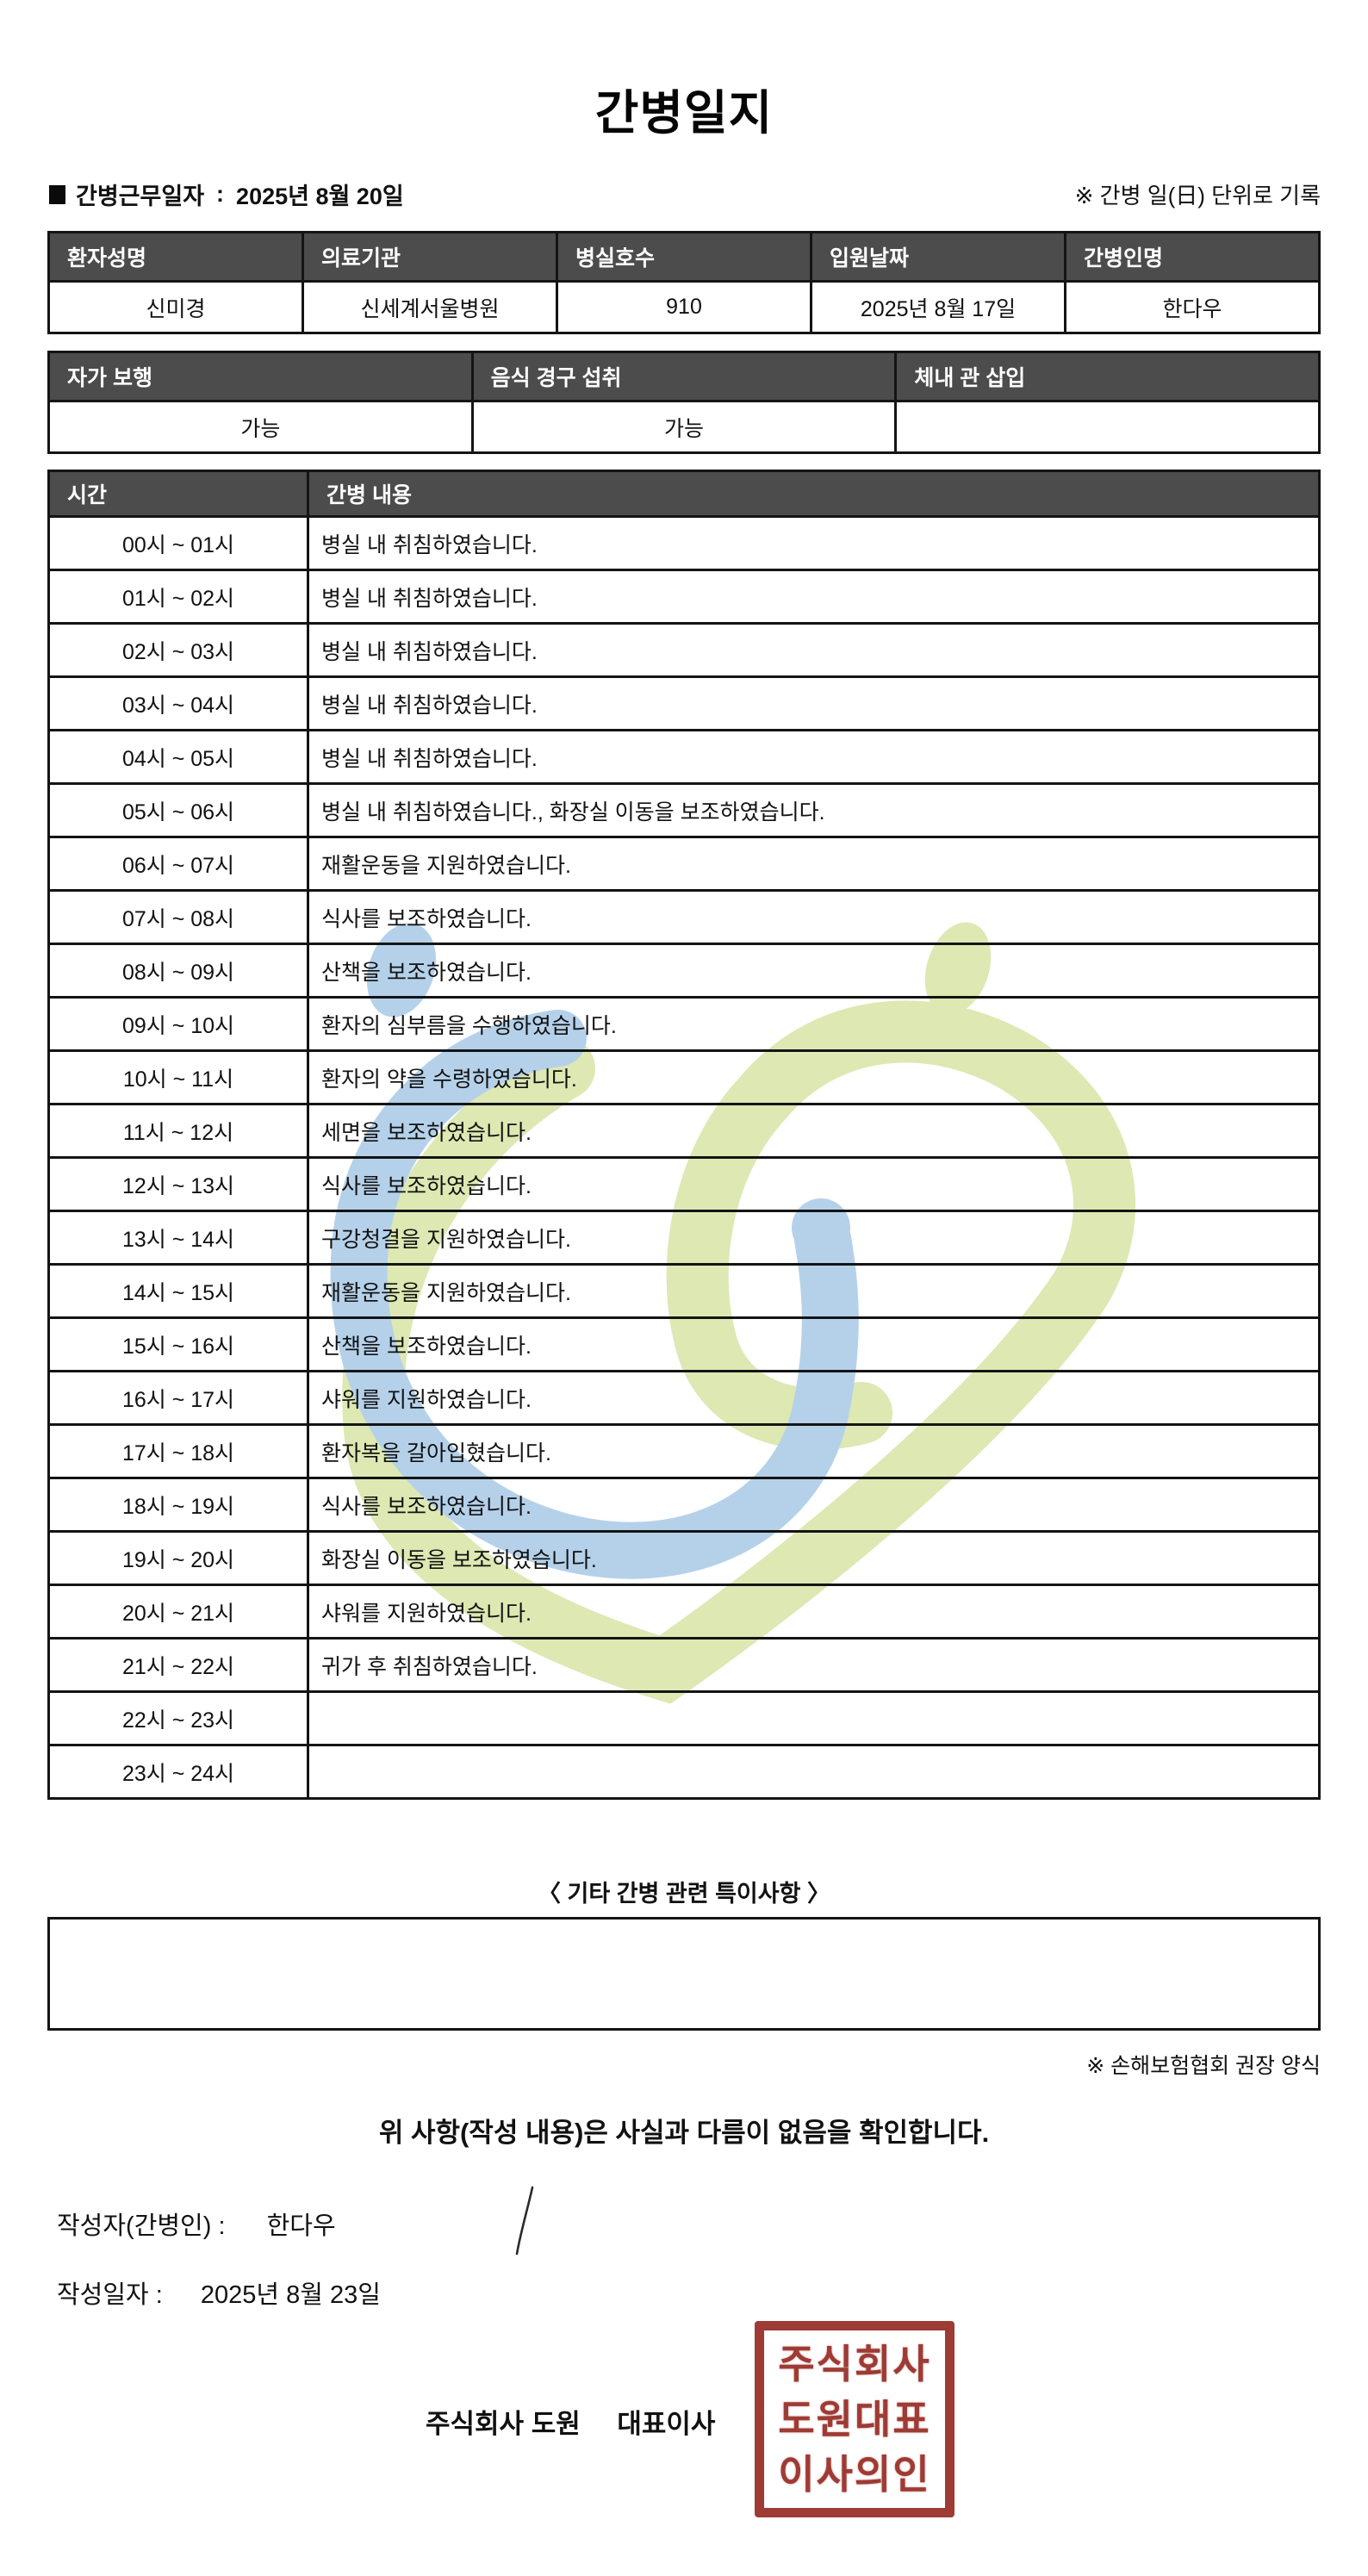  I want to click on care-log-row: 01시 ~ 02시 병실 내 취침하였습니다., so click(684, 597).